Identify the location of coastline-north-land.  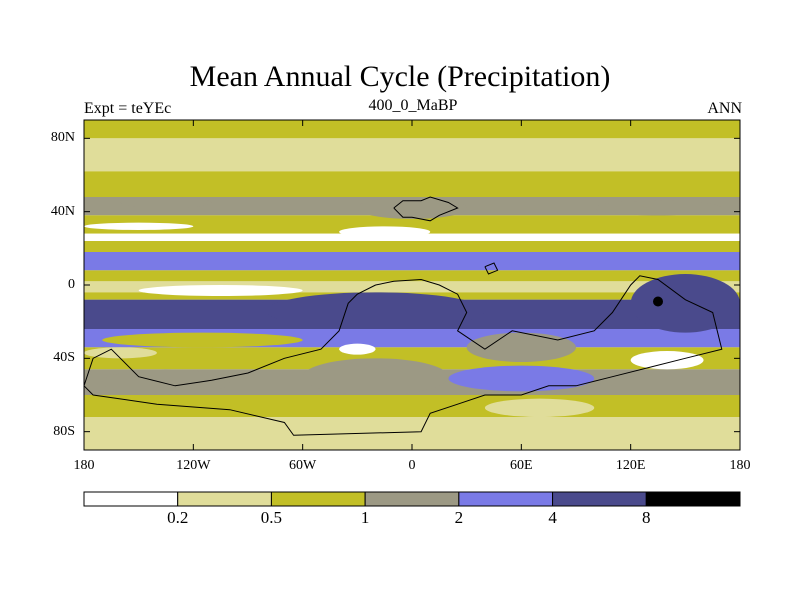
(426, 209).